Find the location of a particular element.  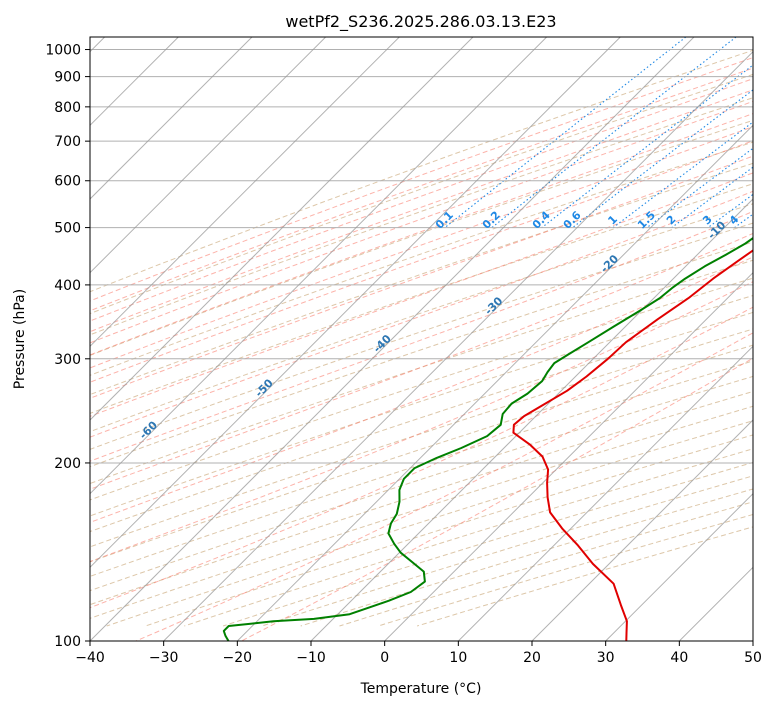

y-tick-label: 100 is located at coordinates (67, 642).